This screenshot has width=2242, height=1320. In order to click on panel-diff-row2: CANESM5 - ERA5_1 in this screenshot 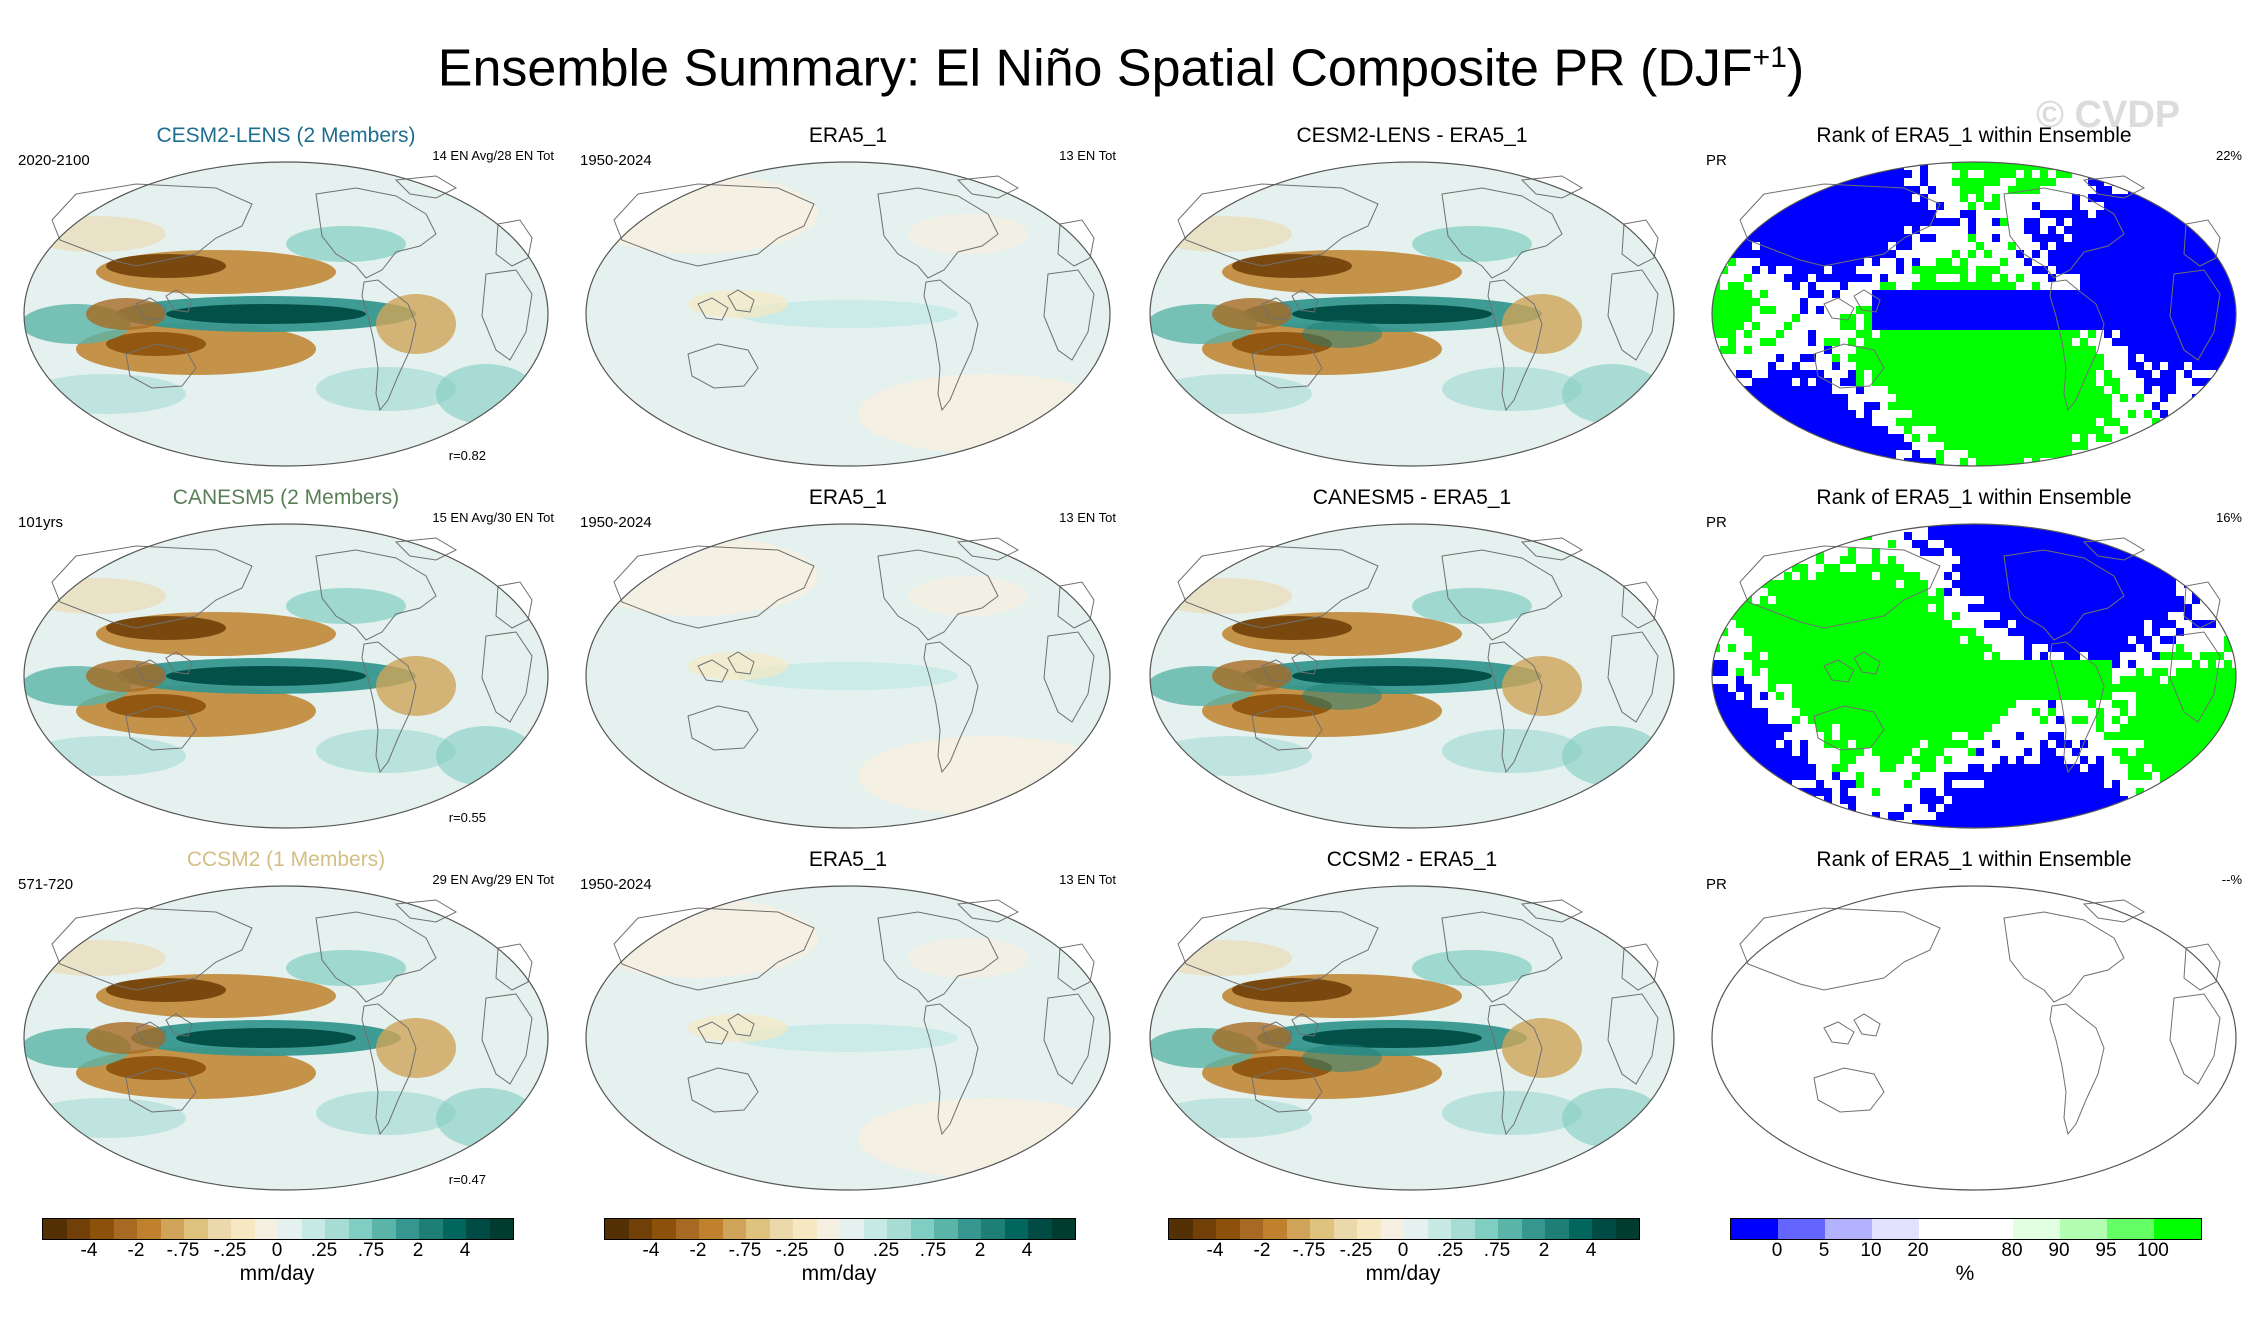, I will do `click(1412, 666)`.